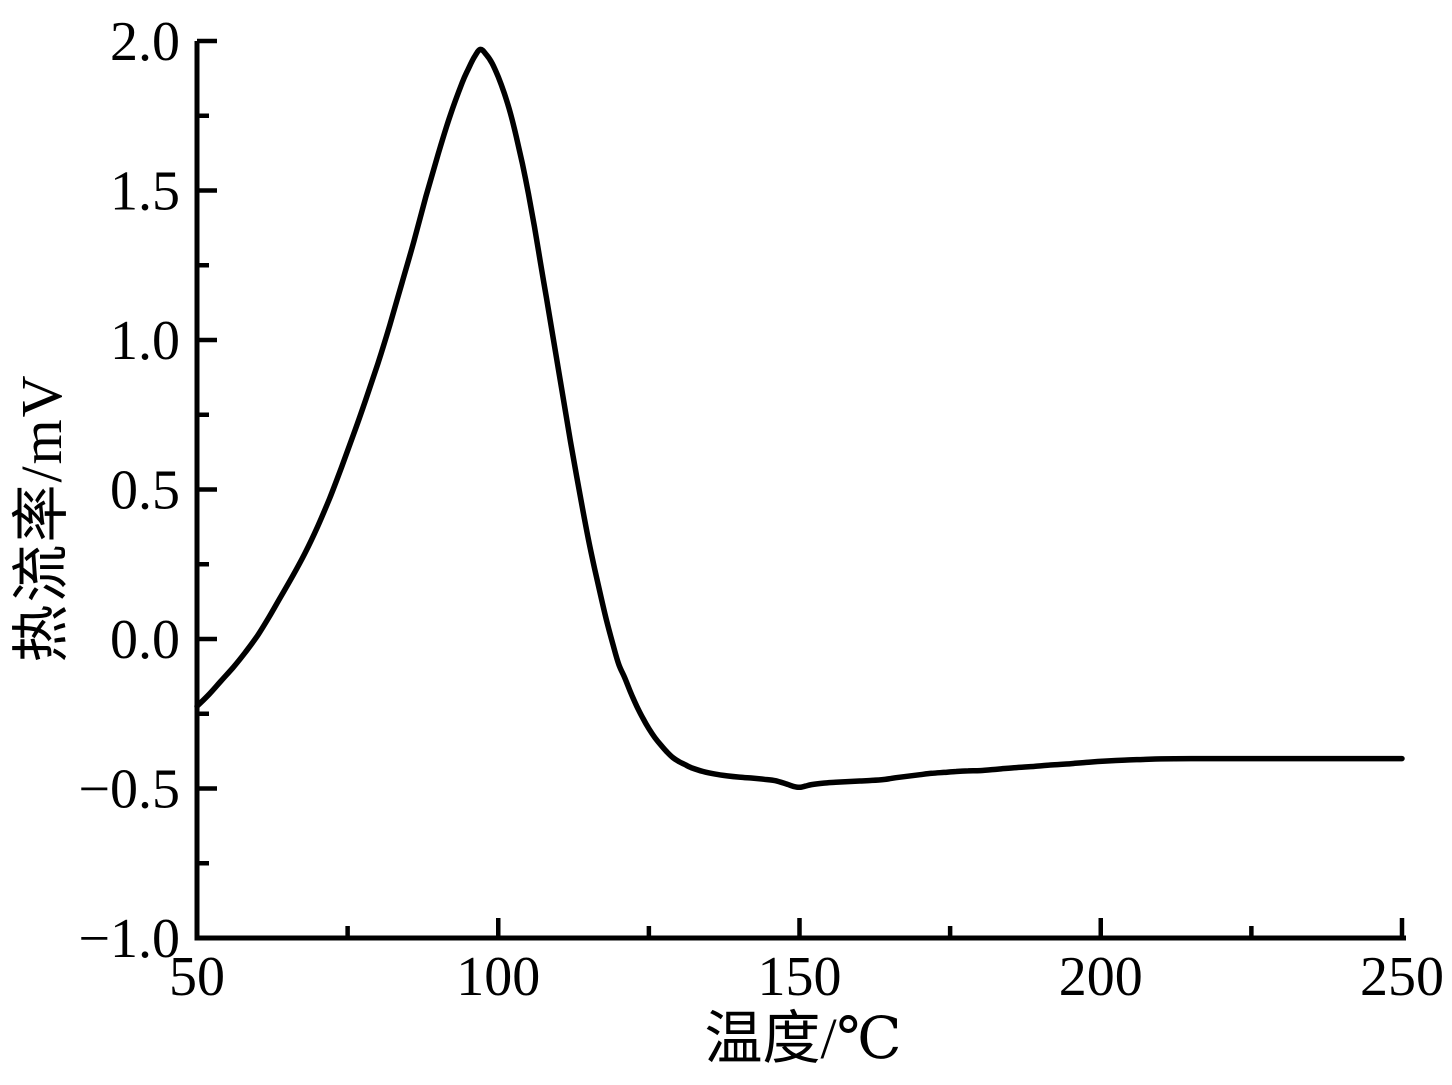 Image resolution: width=1452 pixels, height=1085 pixels. I want to click on y-tick-label: −1.0, so click(129, 939).